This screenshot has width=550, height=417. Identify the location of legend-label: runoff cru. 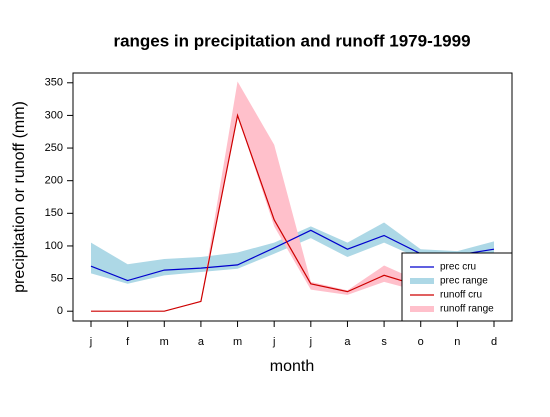
(461, 295).